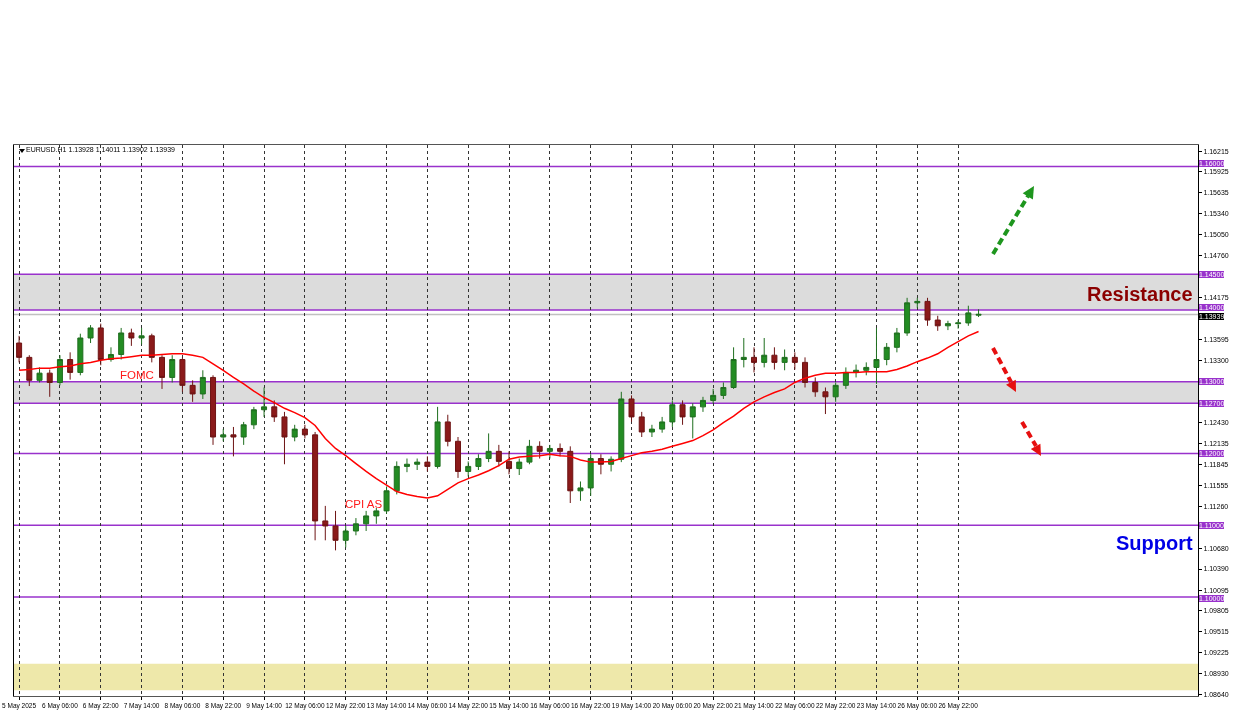 The width and height of the screenshot is (1250, 716). What do you see at coordinates (137, 375) in the screenshot?
I see `annotation: FOMC` at bounding box center [137, 375].